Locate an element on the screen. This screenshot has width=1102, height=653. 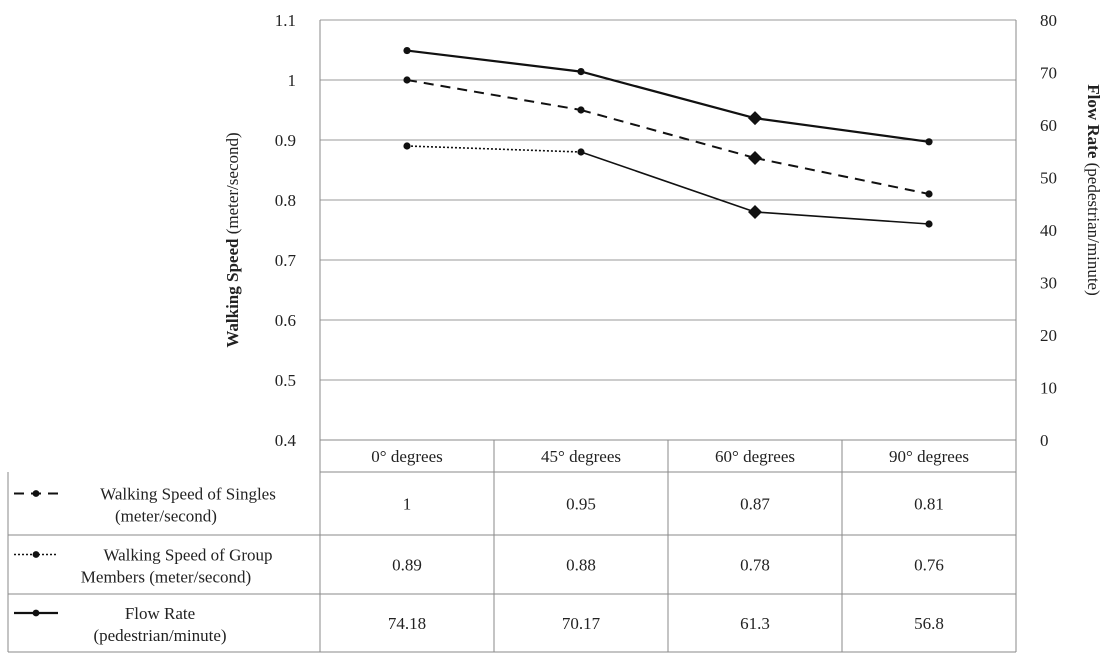
right-tick-label: 50 is located at coordinates (1048, 178).